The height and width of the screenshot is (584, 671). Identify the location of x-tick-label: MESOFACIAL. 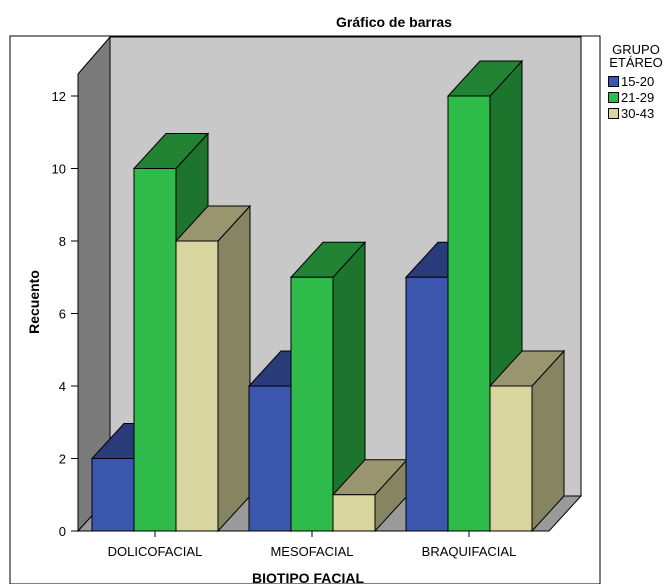
(311, 551).